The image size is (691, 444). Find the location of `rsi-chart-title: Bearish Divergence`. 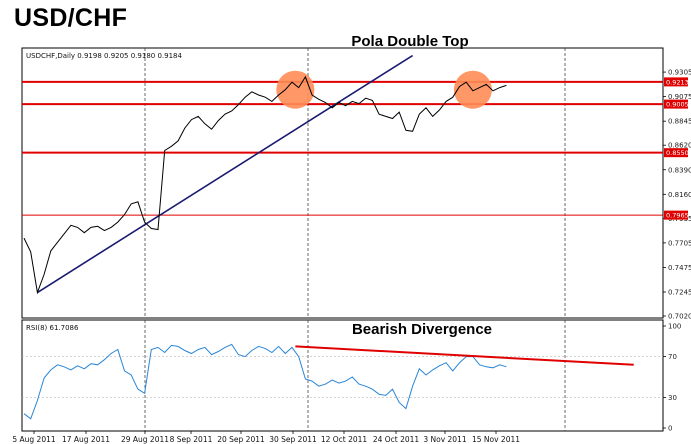

rsi-chart-title: Bearish Divergence is located at coordinates (422, 329).